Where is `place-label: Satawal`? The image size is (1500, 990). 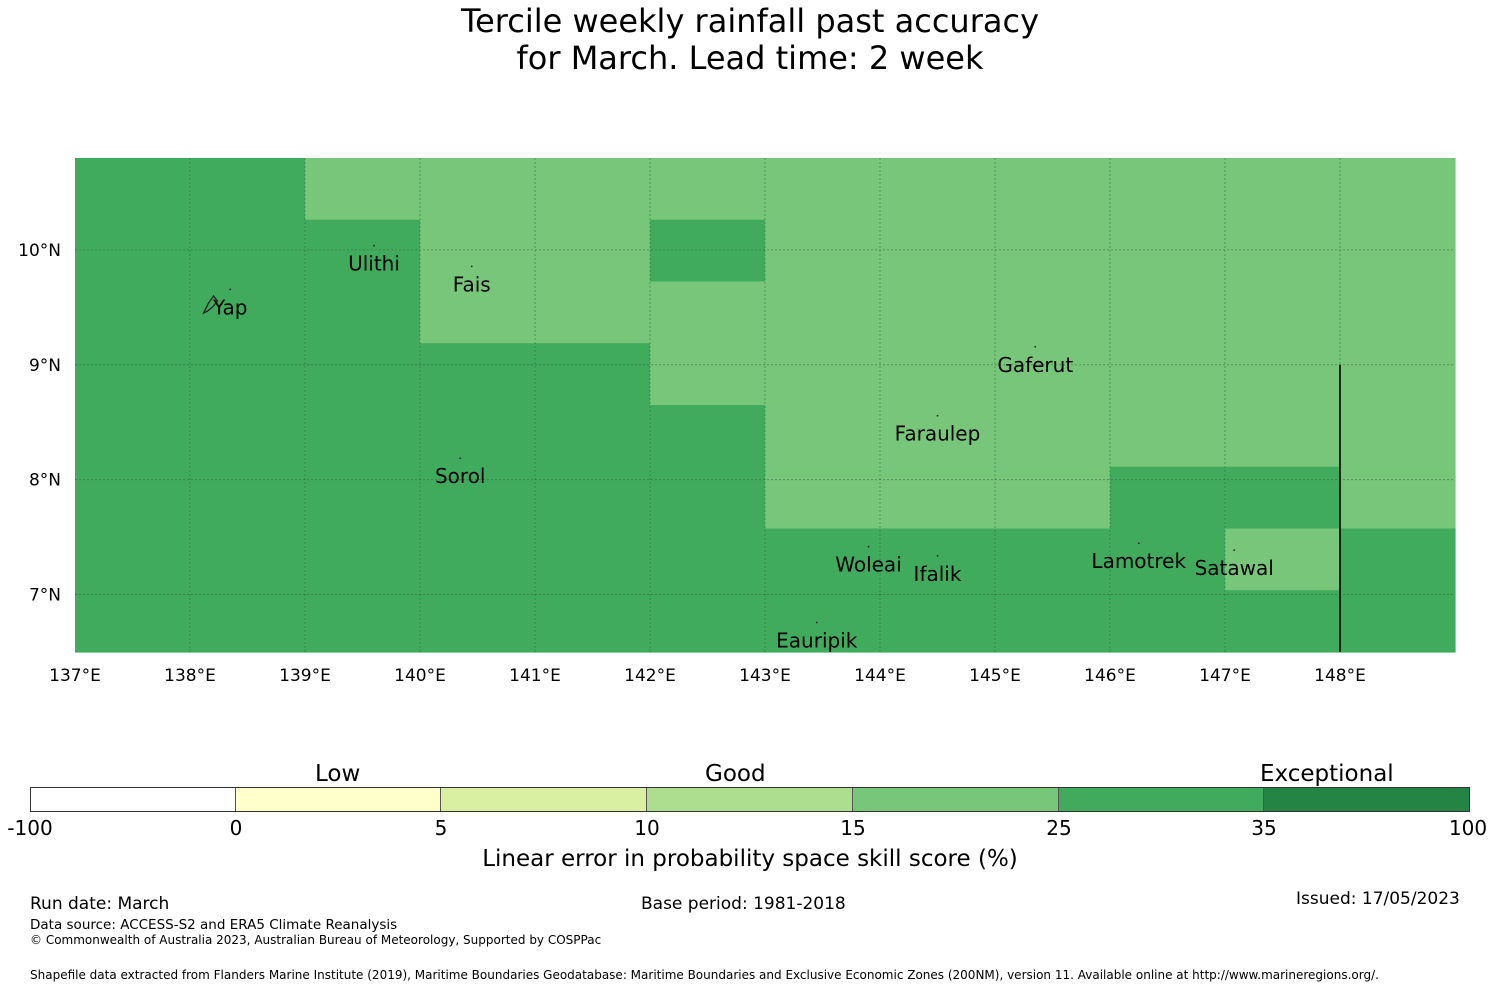
place-label: Satawal is located at coordinates (1234, 568).